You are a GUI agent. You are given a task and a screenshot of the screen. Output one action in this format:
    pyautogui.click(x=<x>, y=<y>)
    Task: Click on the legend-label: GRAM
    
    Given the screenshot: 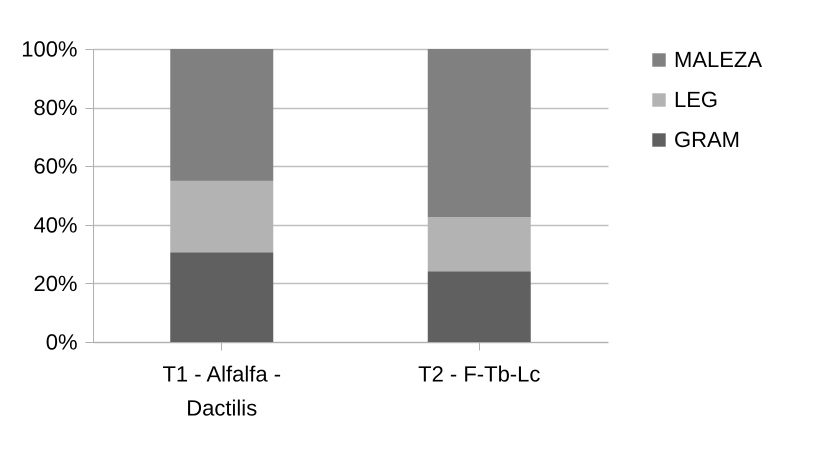 What is the action you would take?
    pyautogui.click(x=707, y=139)
    